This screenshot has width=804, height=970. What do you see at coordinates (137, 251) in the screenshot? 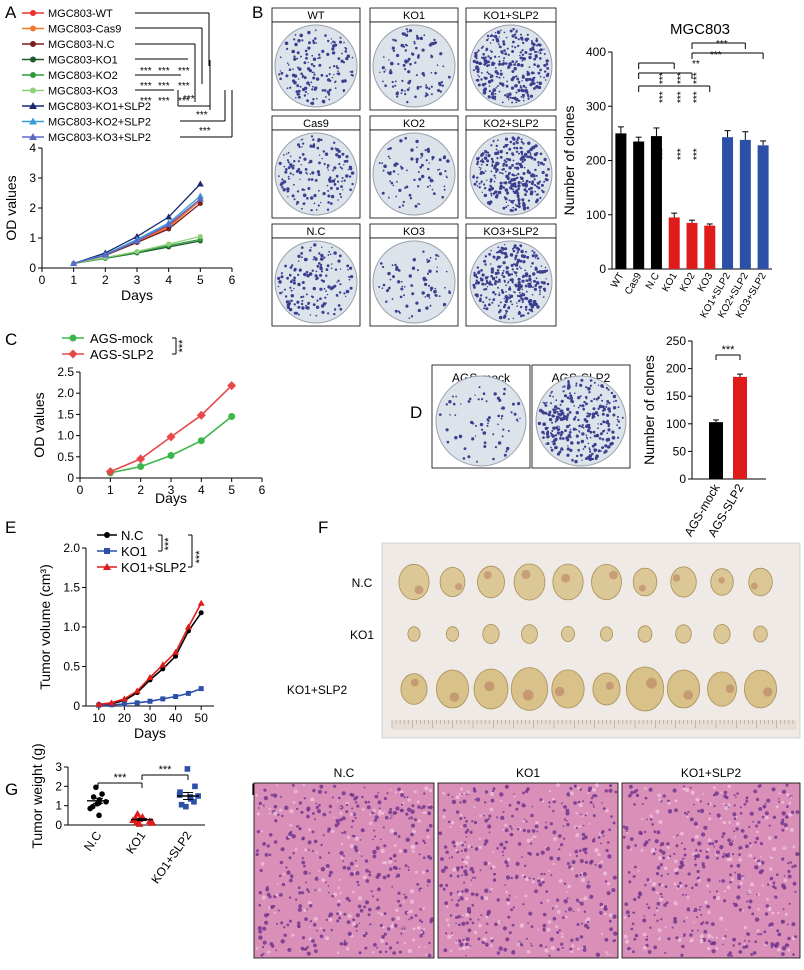
I see `chart-a-point` at bounding box center [137, 251].